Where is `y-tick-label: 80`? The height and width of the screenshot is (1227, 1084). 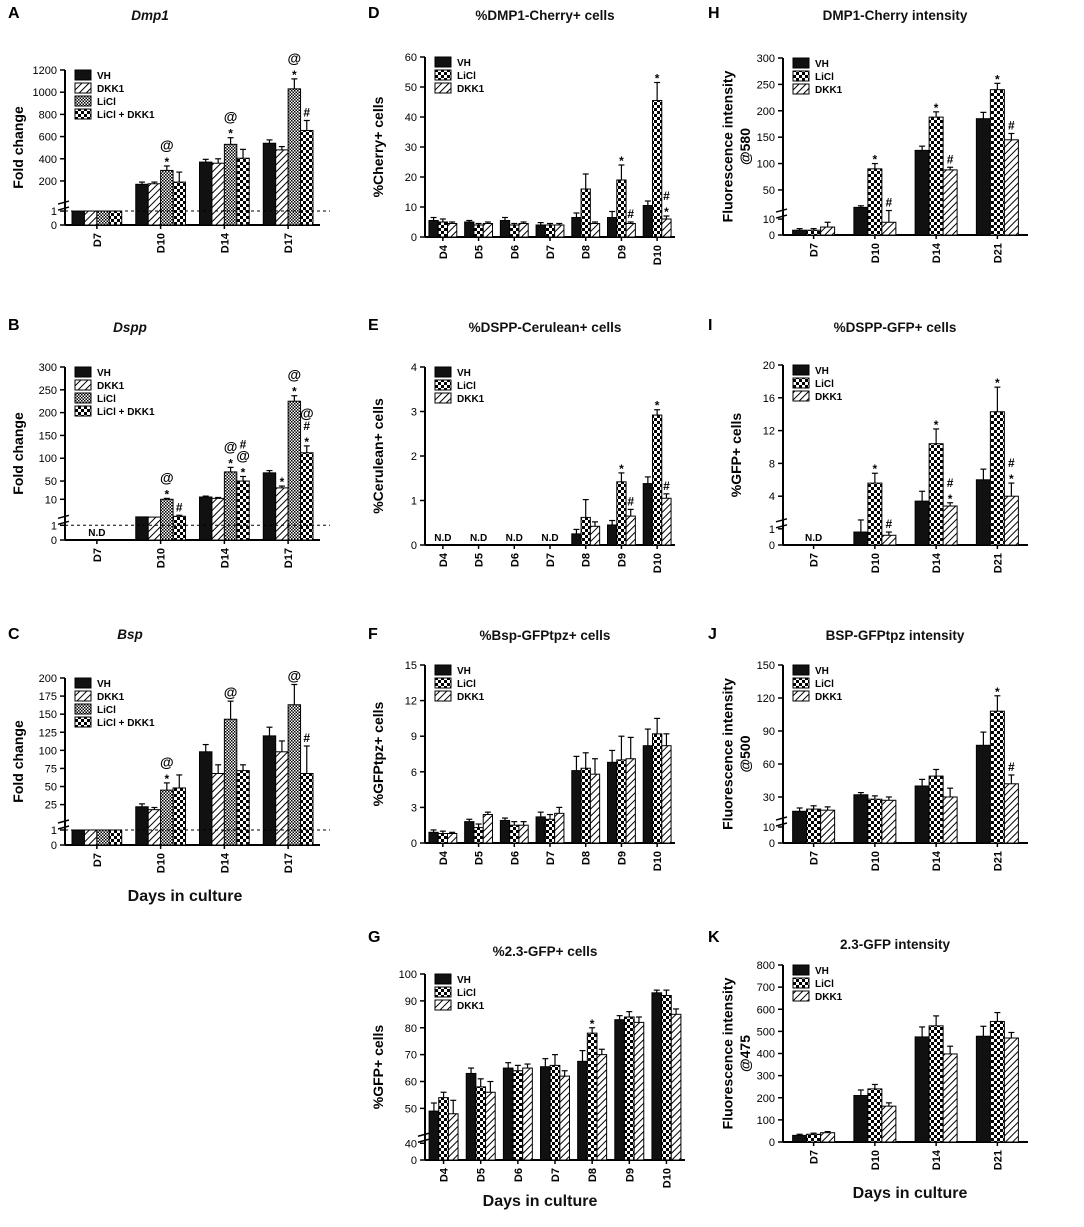 y-tick-label: 80 is located at coordinates (411, 1029).